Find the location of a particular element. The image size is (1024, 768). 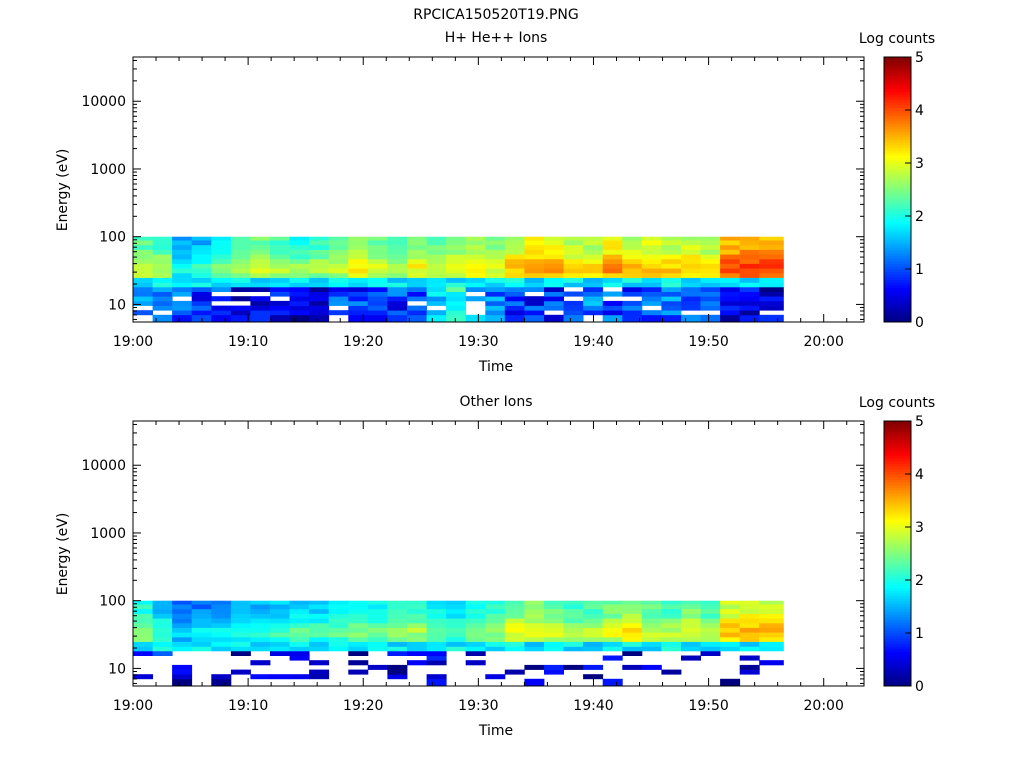

y-tick-label: 100 is located at coordinates (112, 602).